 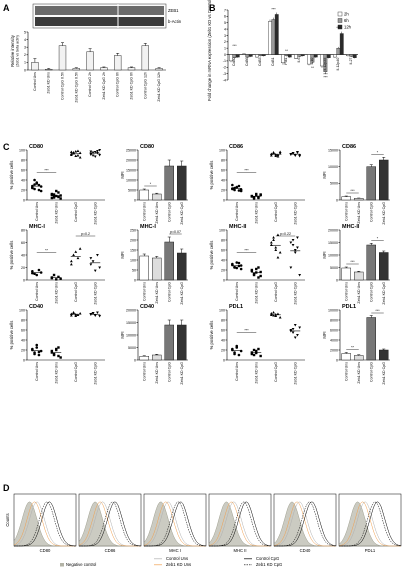 I want to click on chart-c-mhcii-mfi-y-tick-label: 15000, so click(x=333, y=243).